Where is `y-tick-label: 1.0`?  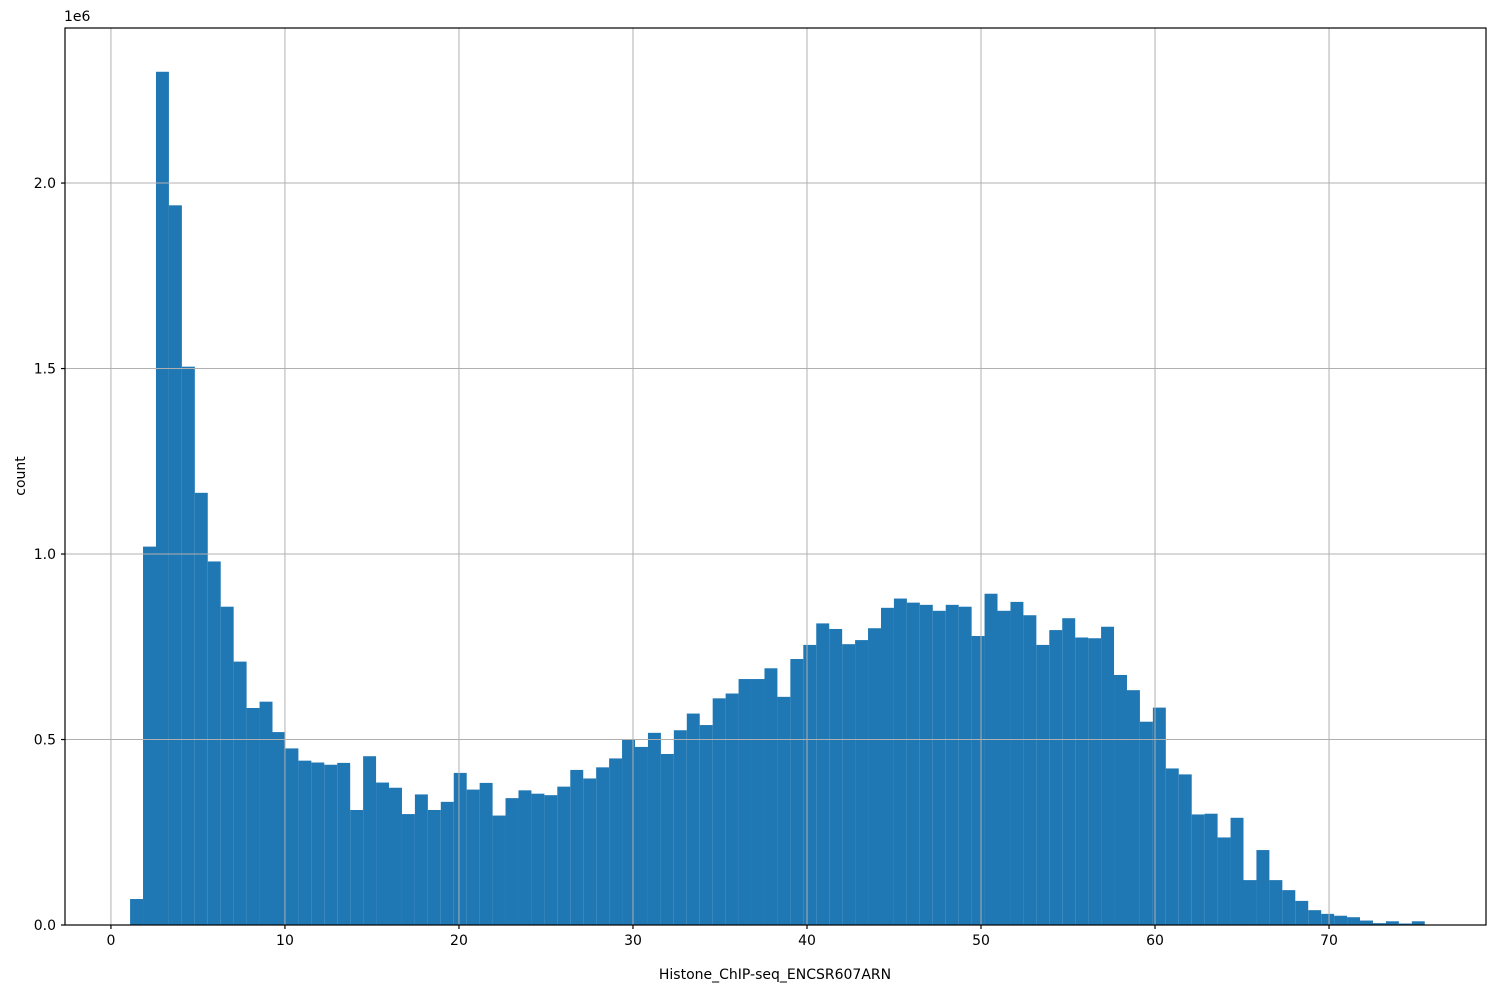 y-tick-label: 1.0 is located at coordinates (45, 555).